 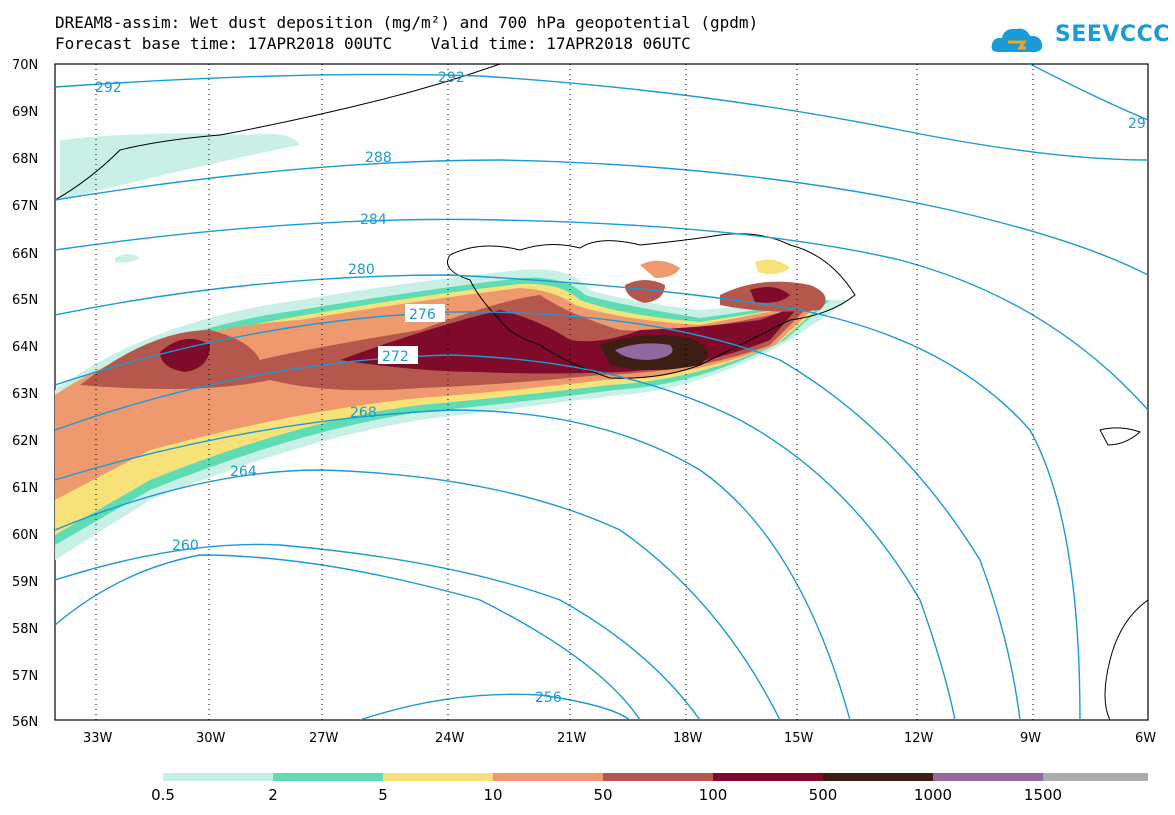 I want to click on lat-label-70n: 70N, so click(x=25, y=65).